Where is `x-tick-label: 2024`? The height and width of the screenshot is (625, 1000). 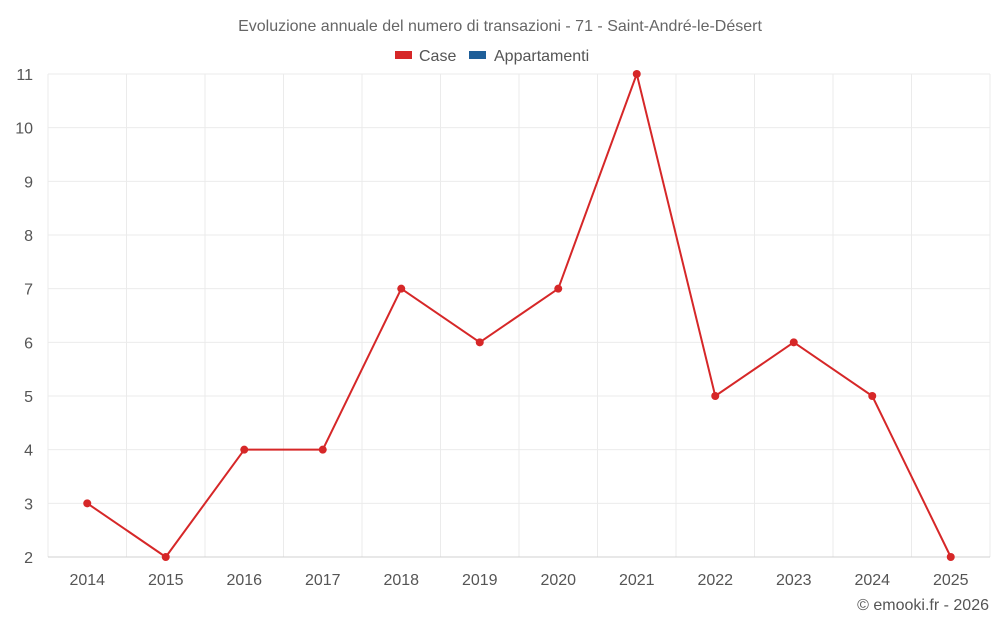
x-tick-label: 2024 is located at coordinates (872, 580).